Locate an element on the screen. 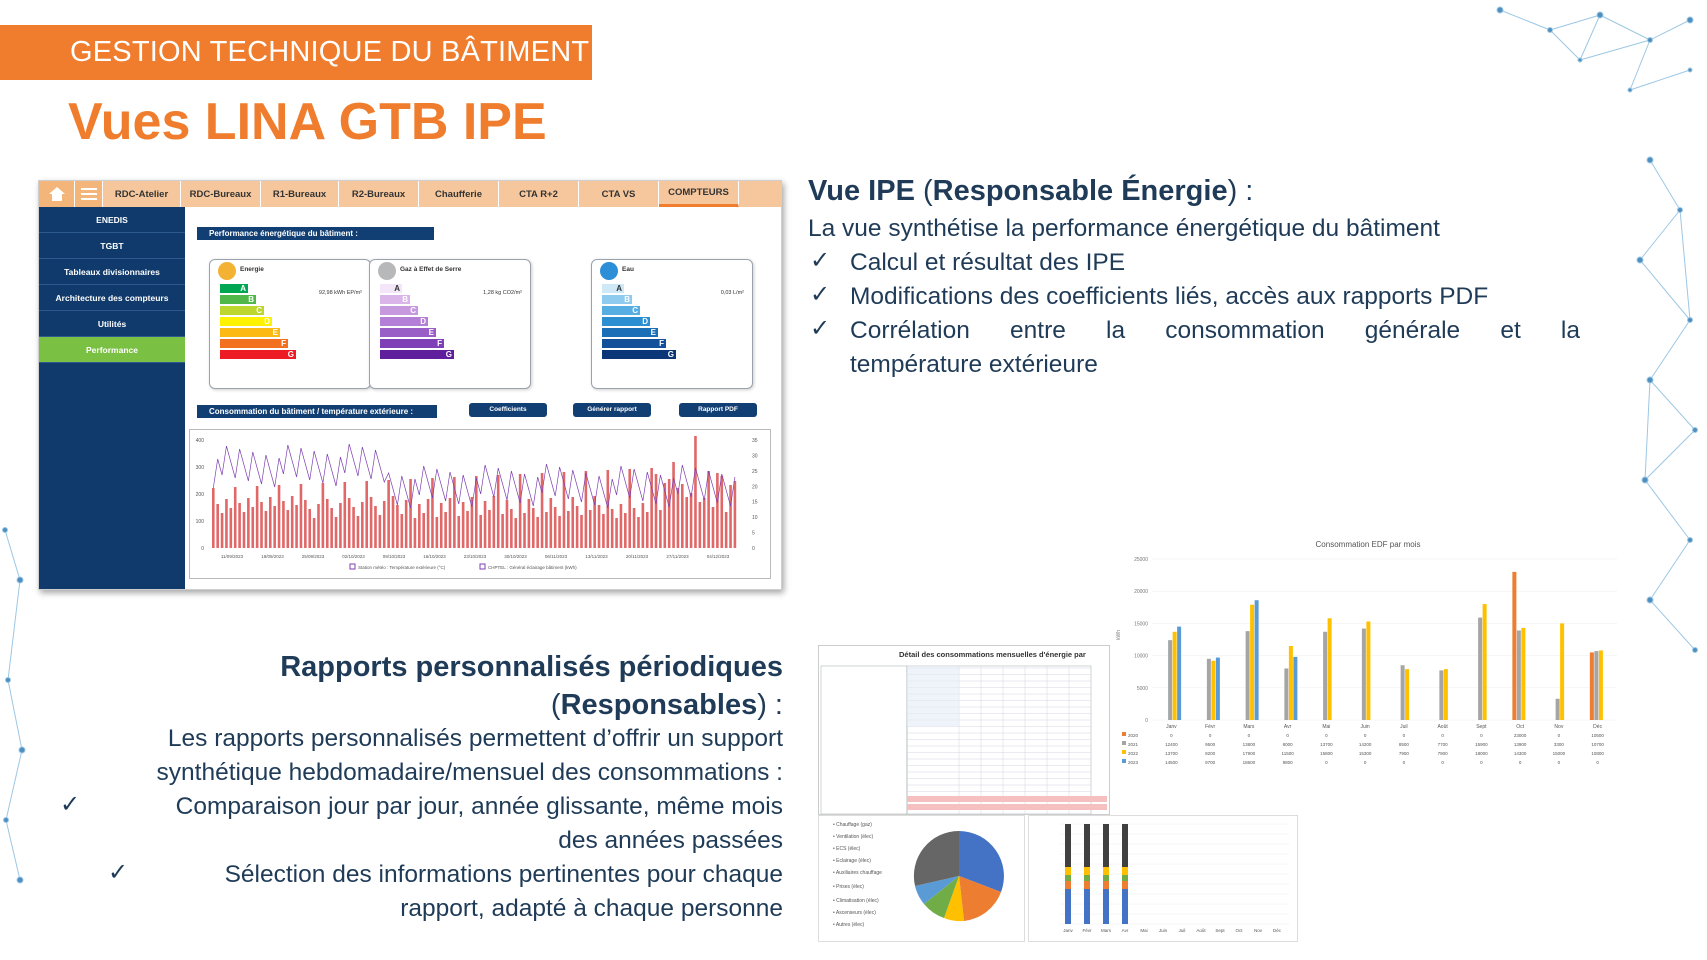 The height and width of the screenshot is (960, 1707). tab-rdc-atelier: RDC-Atelier is located at coordinates (142, 194).